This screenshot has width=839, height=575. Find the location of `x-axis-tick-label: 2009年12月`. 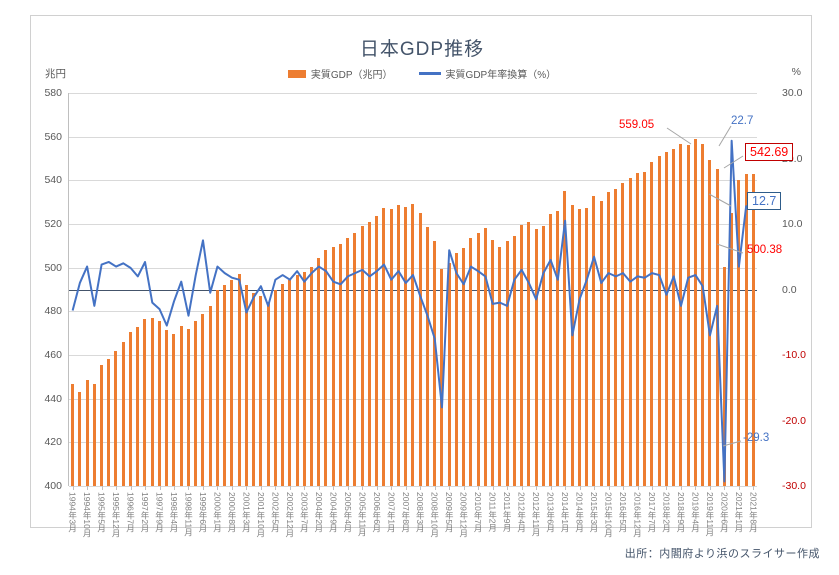

x-axis-tick-label: 2009年12月 is located at coordinates (463, 515).